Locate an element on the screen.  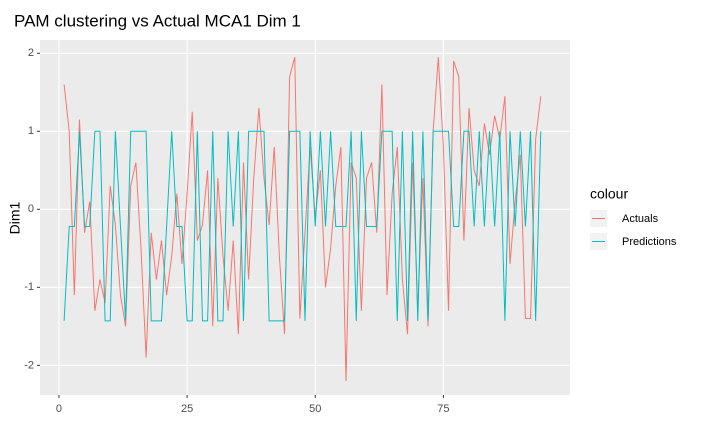
x-tick-label: 75 is located at coordinates (443, 409).